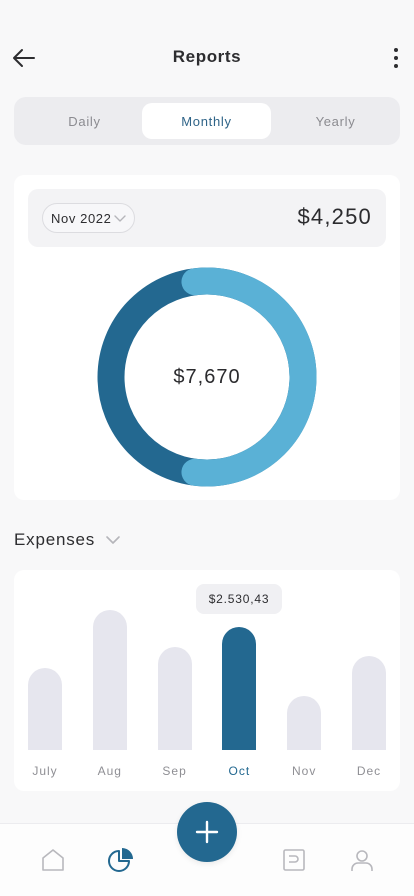  What do you see at coordinates (109, 680) in the screenshot?
I see `bar-aug` at bounding box center [109, 680].